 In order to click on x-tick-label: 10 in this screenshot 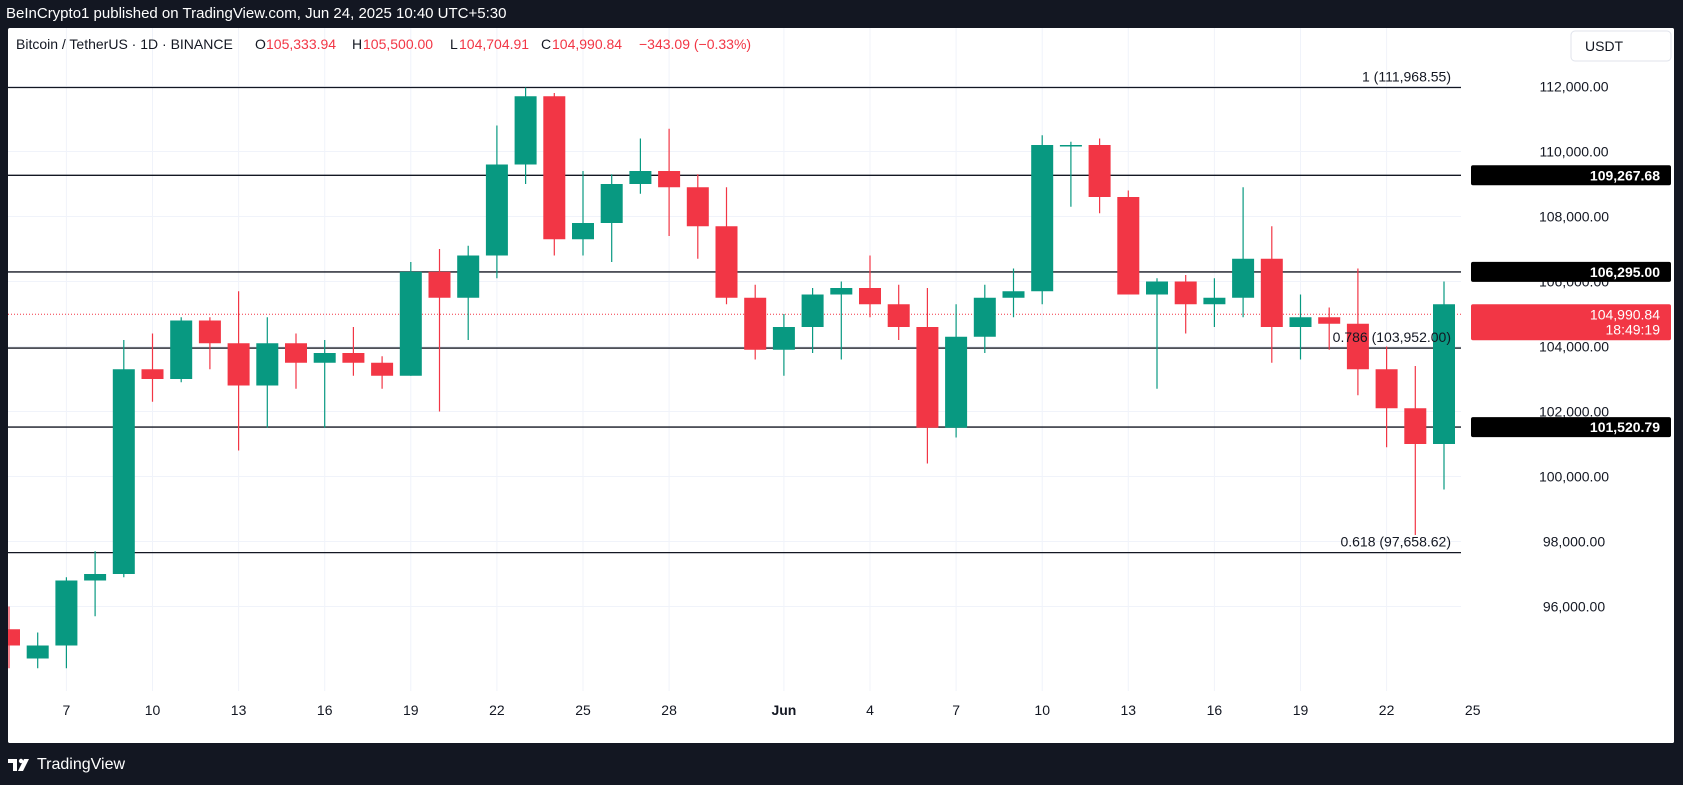, I will do `click(1042, 710)`.